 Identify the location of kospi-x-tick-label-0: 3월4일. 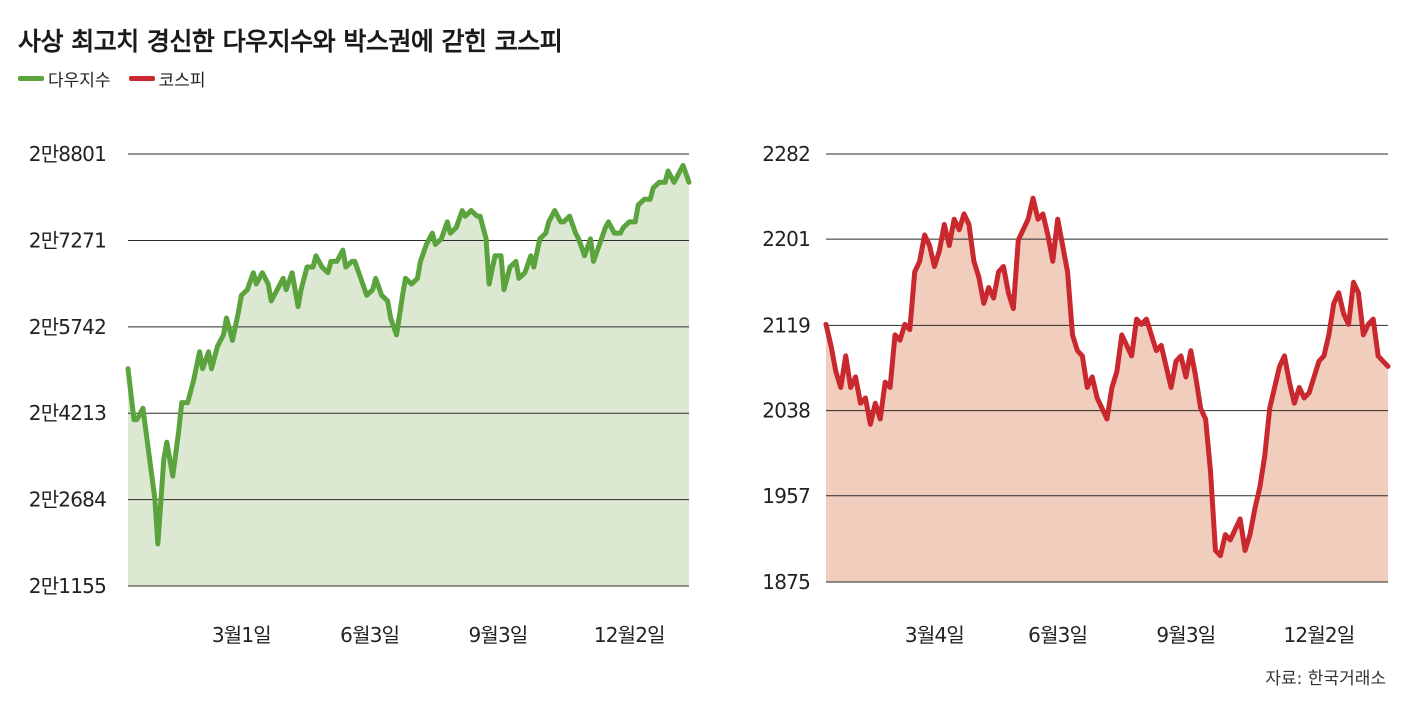
(934, 635).